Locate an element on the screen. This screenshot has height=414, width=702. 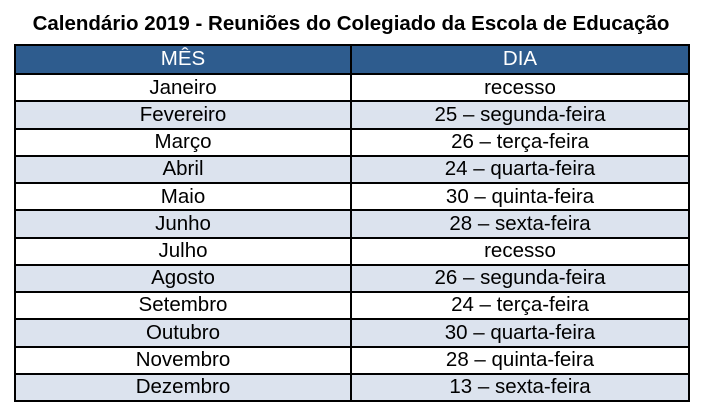
day-cell: 28 – quinta-feira is located at coordinates (519, 360).